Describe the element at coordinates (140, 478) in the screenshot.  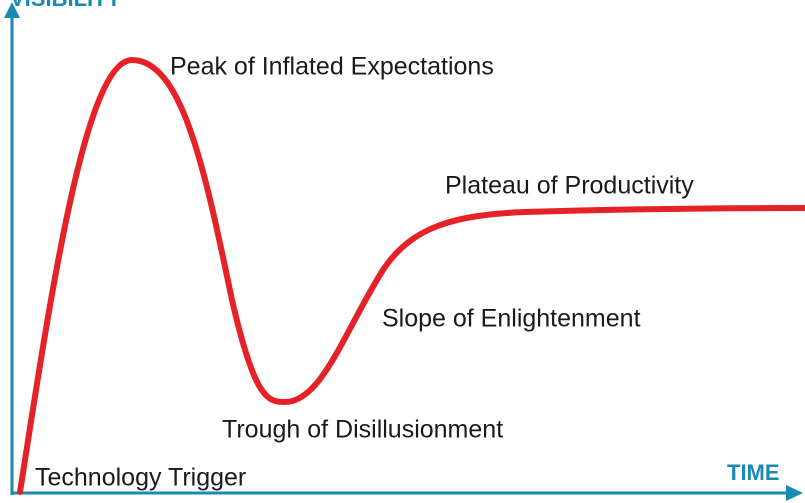
I see `phase-label: Technology Trigger` at that location.